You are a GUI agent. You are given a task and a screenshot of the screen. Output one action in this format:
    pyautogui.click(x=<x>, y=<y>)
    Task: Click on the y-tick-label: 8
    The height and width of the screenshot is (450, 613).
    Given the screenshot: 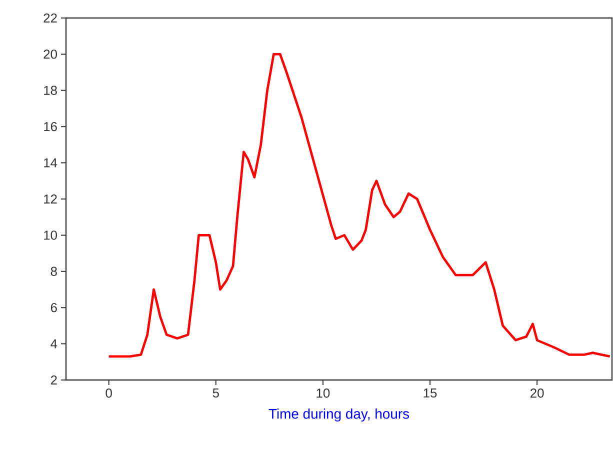 What is the action you would take?
    pyautogui.click(x=53, y=271)
    